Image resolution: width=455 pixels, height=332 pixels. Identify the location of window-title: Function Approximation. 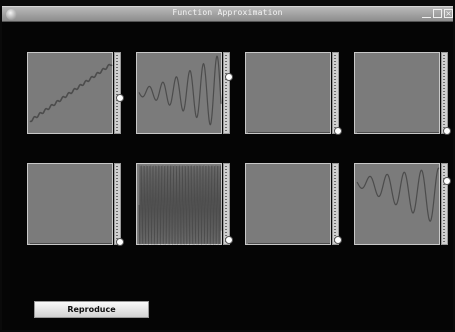
(227, 12).